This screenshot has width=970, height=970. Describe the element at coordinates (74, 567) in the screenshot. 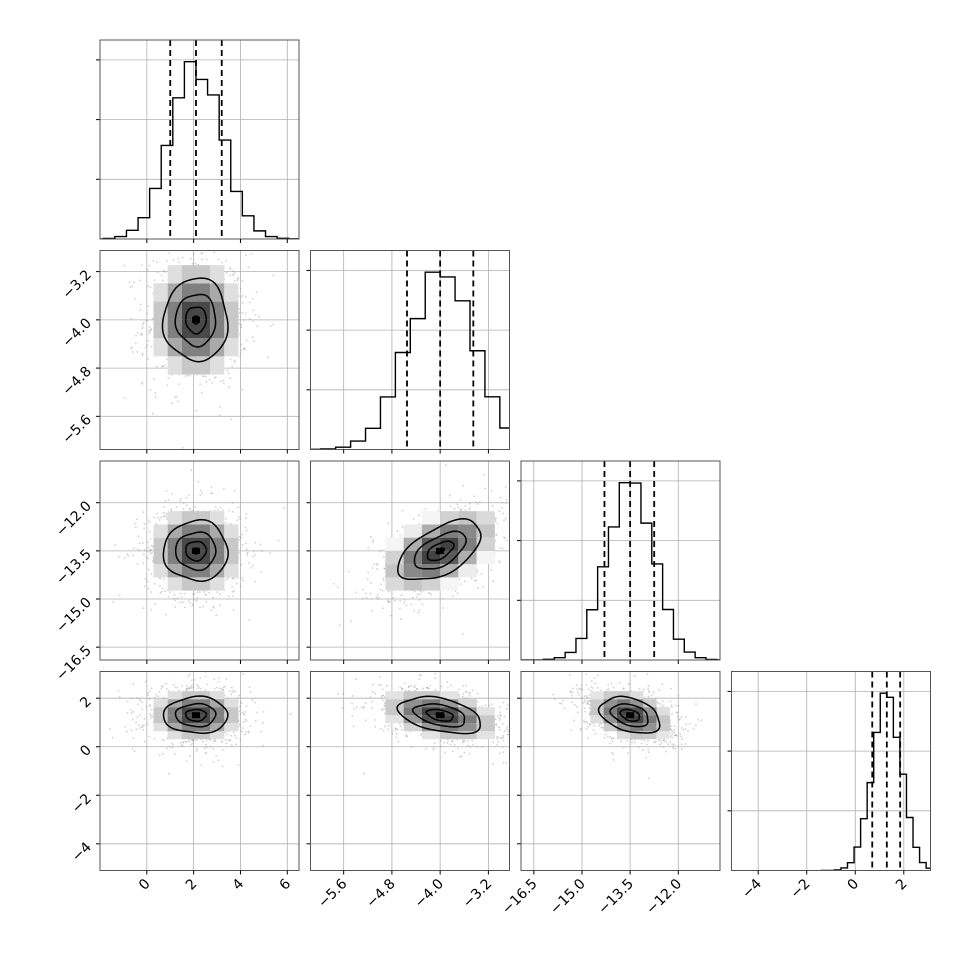

I see `y-tick-label: −13.5` at that location.